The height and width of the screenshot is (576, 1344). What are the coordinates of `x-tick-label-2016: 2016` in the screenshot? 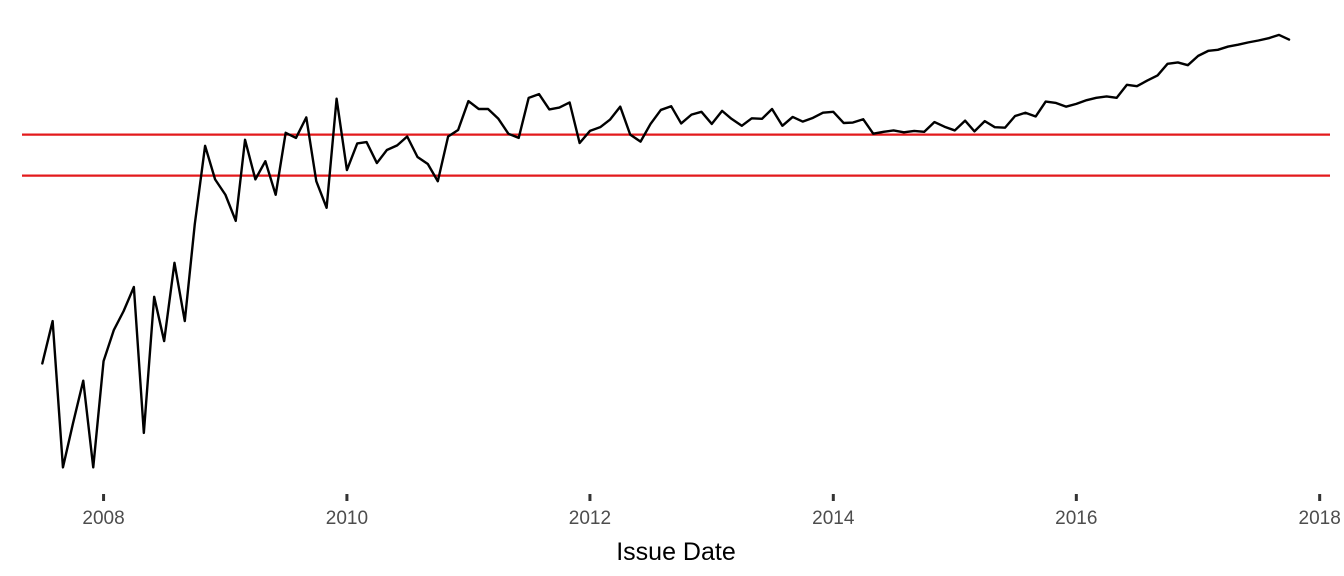 It's located at (1076, 518).